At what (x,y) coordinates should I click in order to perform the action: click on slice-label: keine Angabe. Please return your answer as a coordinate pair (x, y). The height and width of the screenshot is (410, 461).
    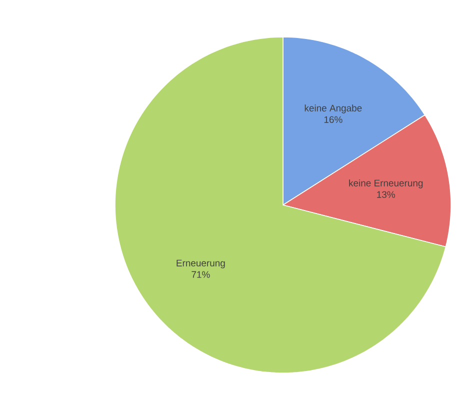
    Looking at the image, I should click on (333, 109).